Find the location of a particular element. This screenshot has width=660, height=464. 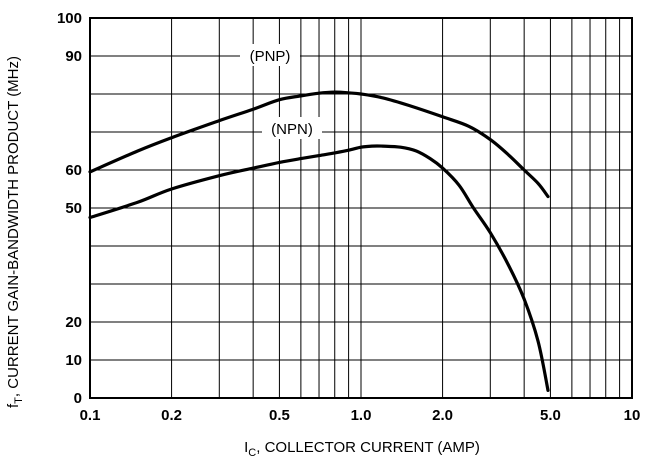

x-axis-label: IC, COLLECTOR CURRENT (AMP) is located at coordinates (362, 449).